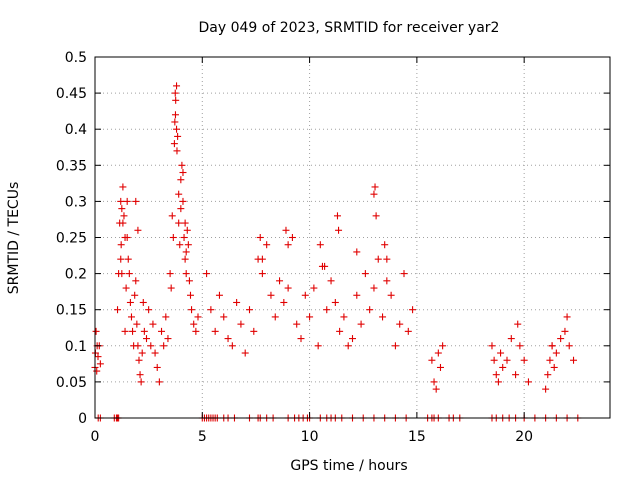  I want to click on x-tick-label: 20, so click(524, 437).